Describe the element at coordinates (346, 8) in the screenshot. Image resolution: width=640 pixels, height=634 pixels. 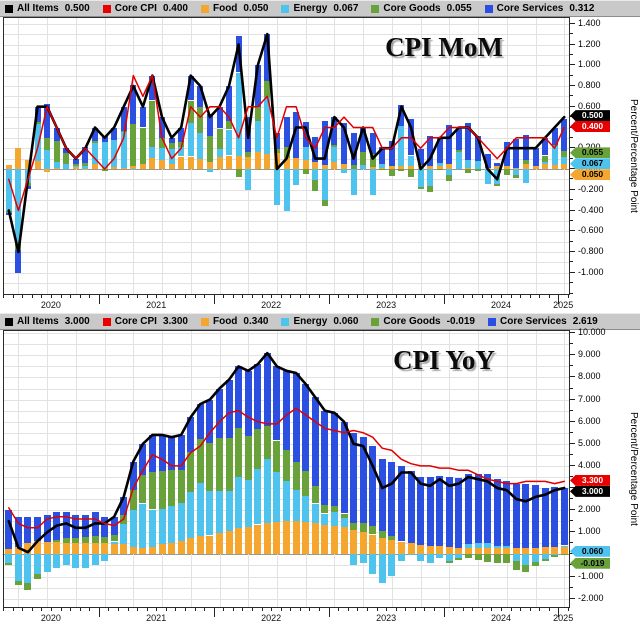
I see `legend-value: 0.067` at that location.